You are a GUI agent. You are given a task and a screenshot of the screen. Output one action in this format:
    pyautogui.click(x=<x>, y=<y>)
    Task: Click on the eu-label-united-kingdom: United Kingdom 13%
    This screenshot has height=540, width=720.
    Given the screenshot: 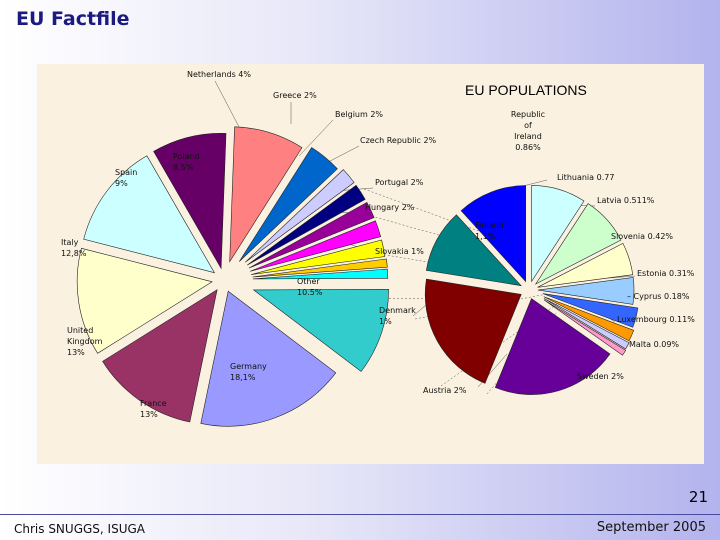 What is the action you would take?
    pyautogui.click(x=85, y=341)
    